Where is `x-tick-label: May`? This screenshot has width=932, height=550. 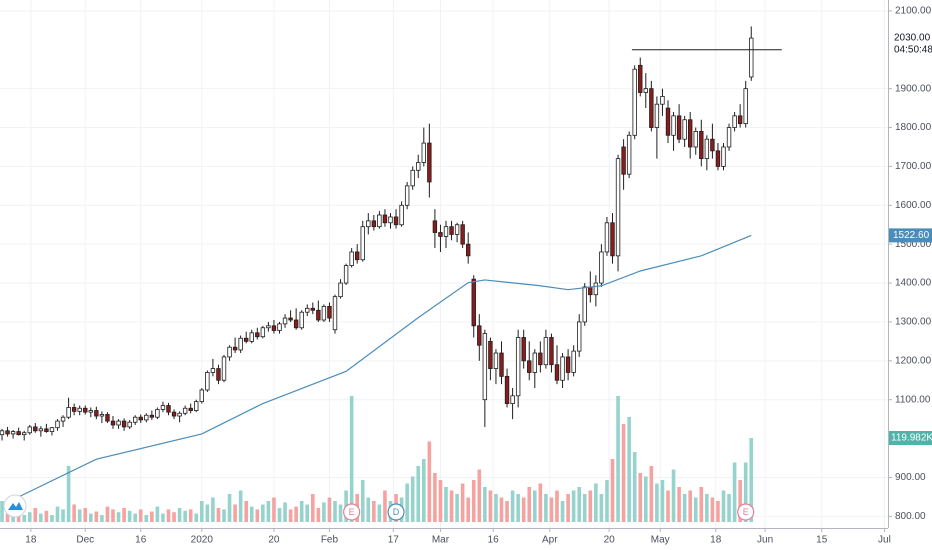
x-tick-label: May is located at coordinates (660, 540).